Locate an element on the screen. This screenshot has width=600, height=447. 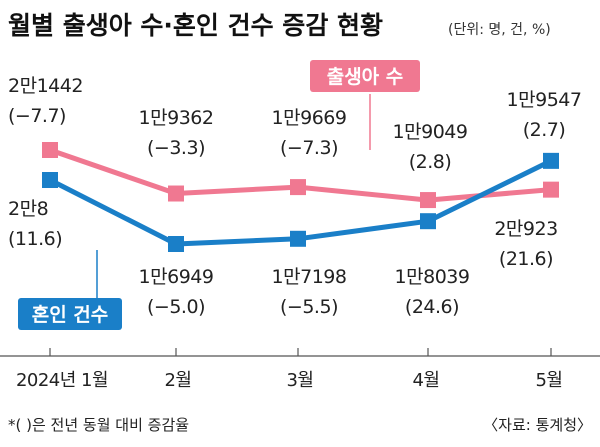
births-change-label-4: (2.7) is located at coordinates (544, 130).